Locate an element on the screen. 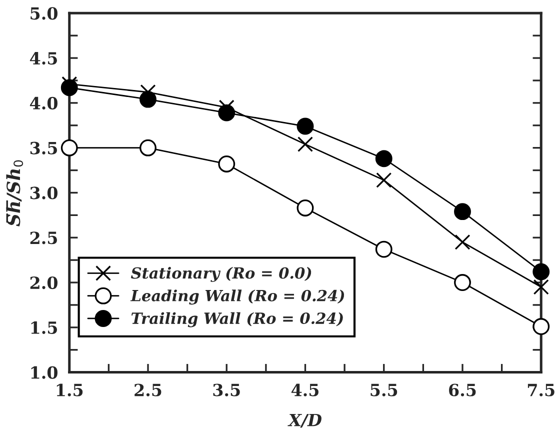 The width and height of the screenshot is (555, 438). x-tick-label: 5.5 is located at coordinates (384, 390).